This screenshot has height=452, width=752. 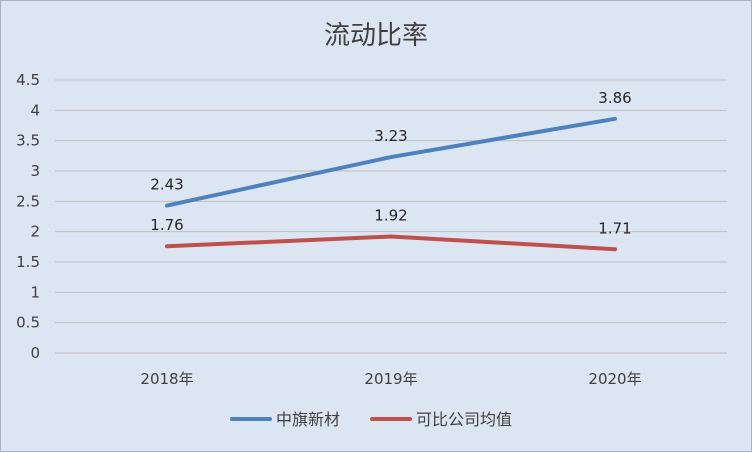 What do you see at coordinates (28, 201) in the screenshot?
I see `y-tick-label: 2.5` at bounding box center [28, 201].